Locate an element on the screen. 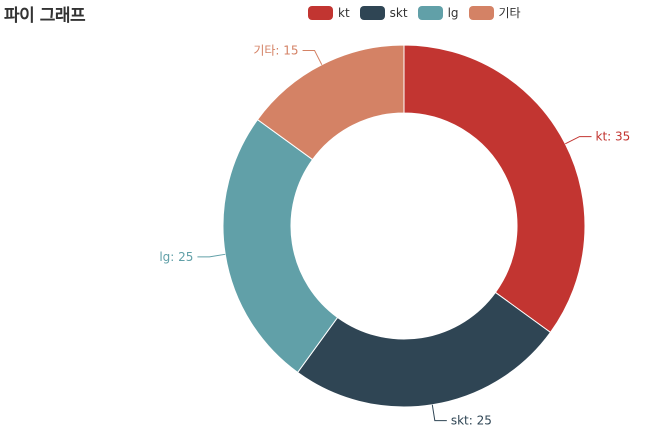 This screenshot has width=660, height=442. legend-swatch-other is located at coordinates (481, 12).